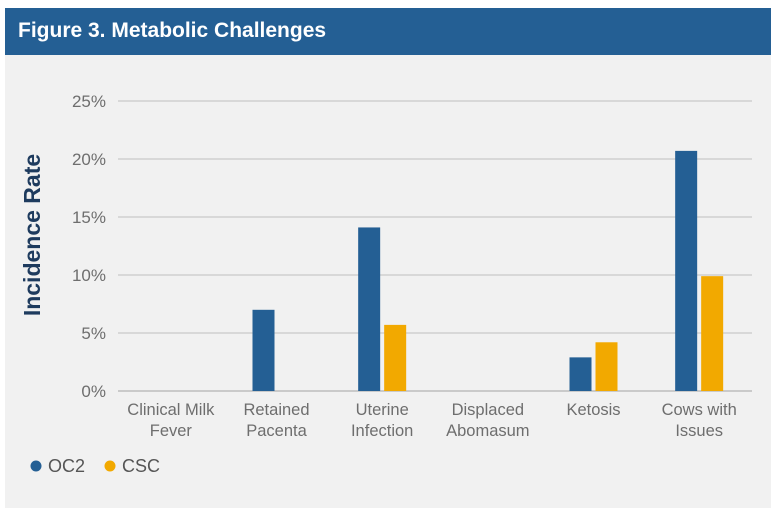  Describe the element at coordinates (382, 410) in the screenshot. I see `x-tick-label: Uterine` at that location.